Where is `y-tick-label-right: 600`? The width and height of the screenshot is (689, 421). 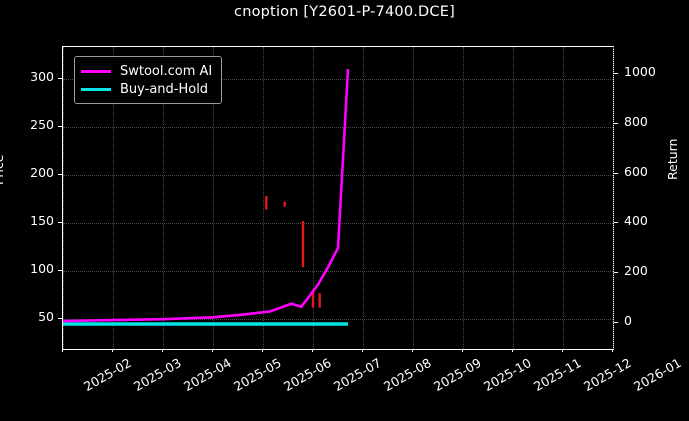
y-tick-label-right: 600 is located at coordinates (636, 171).